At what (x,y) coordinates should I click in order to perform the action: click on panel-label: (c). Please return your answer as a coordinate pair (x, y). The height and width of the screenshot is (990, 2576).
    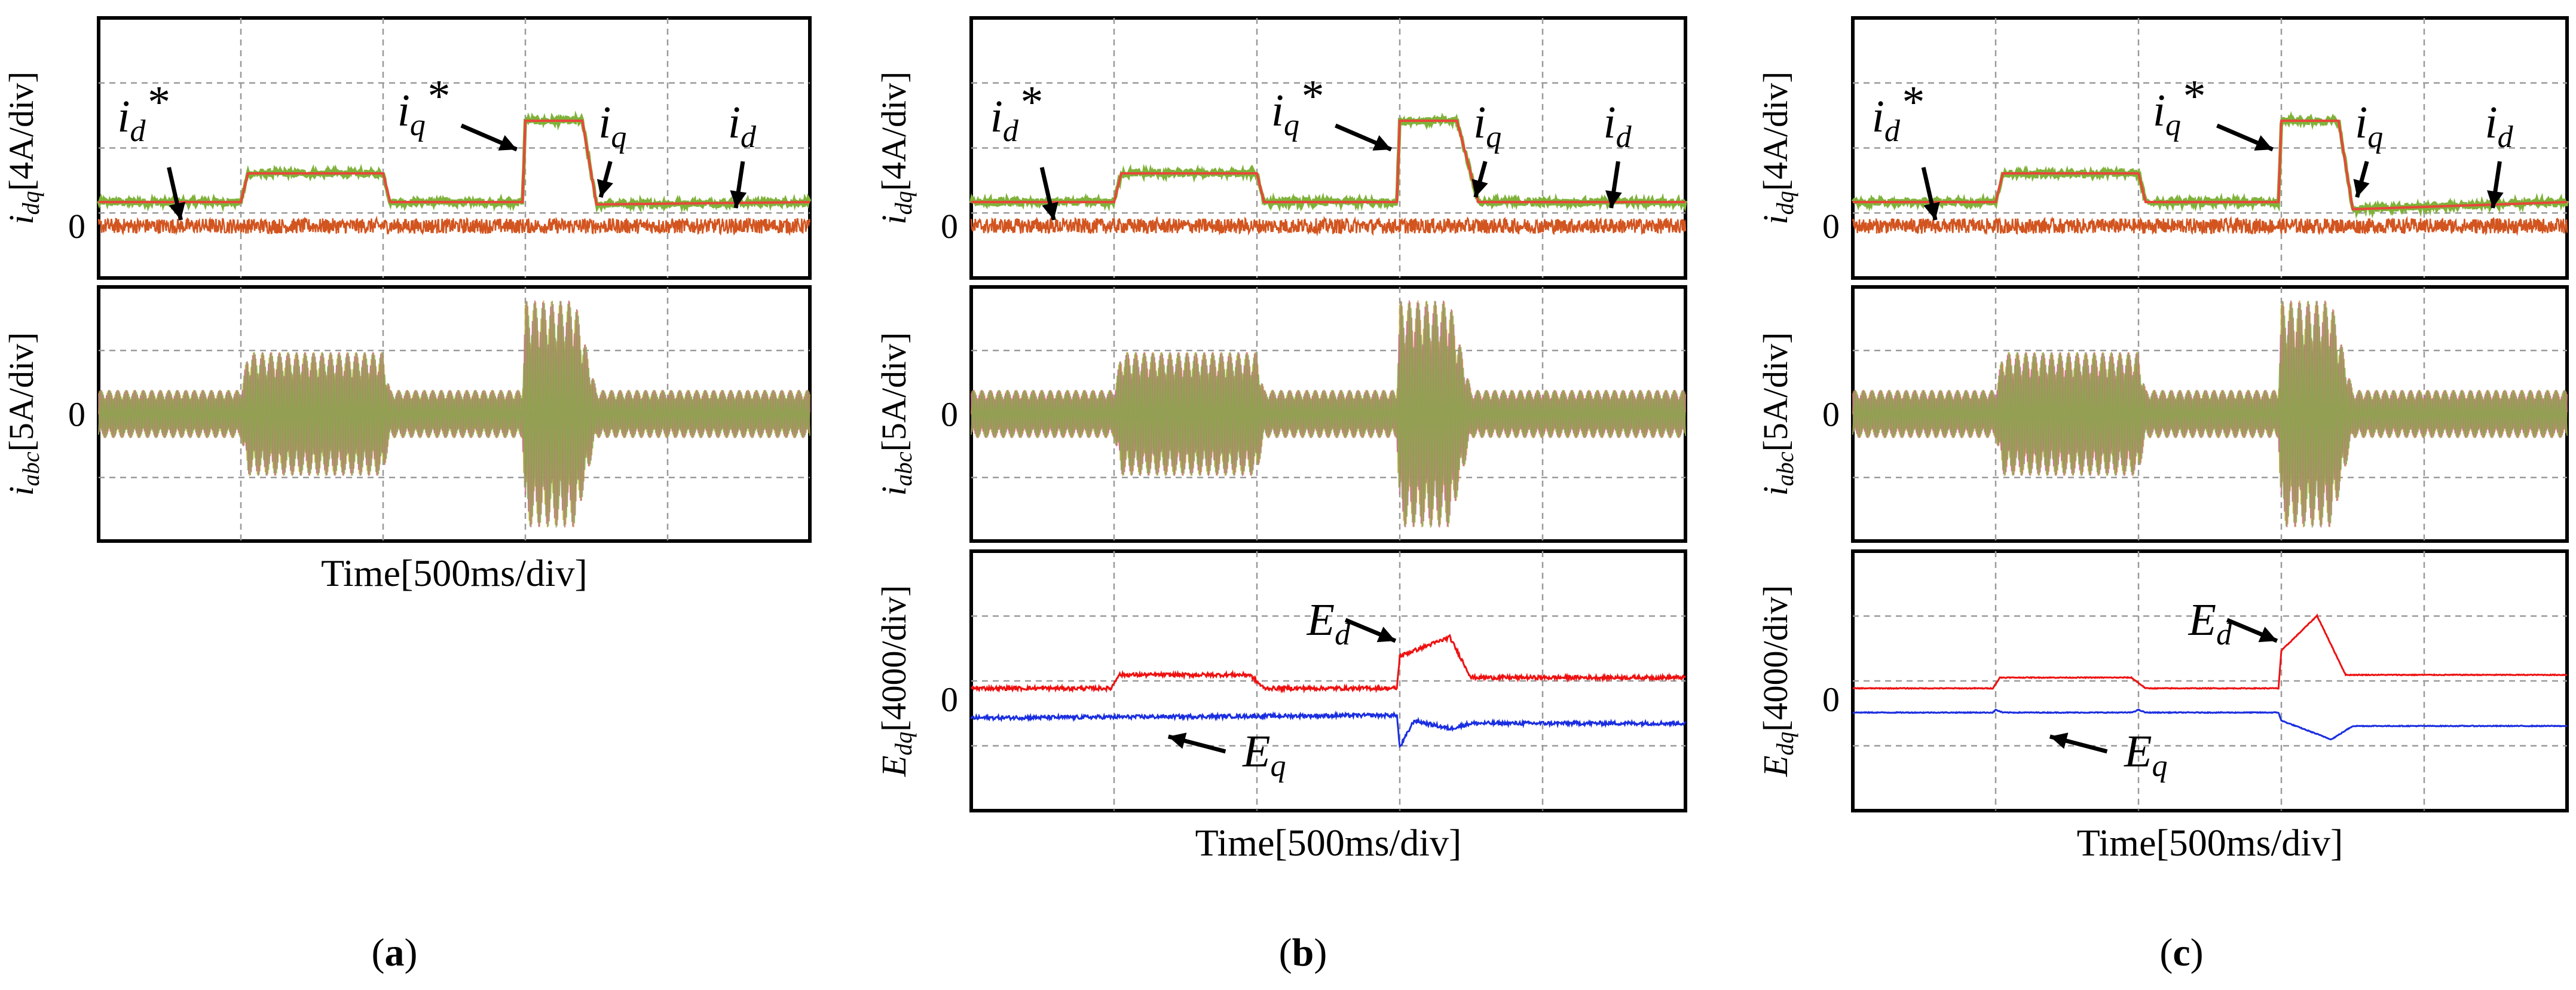
    Looking at the image, I should click on (2181, 952).